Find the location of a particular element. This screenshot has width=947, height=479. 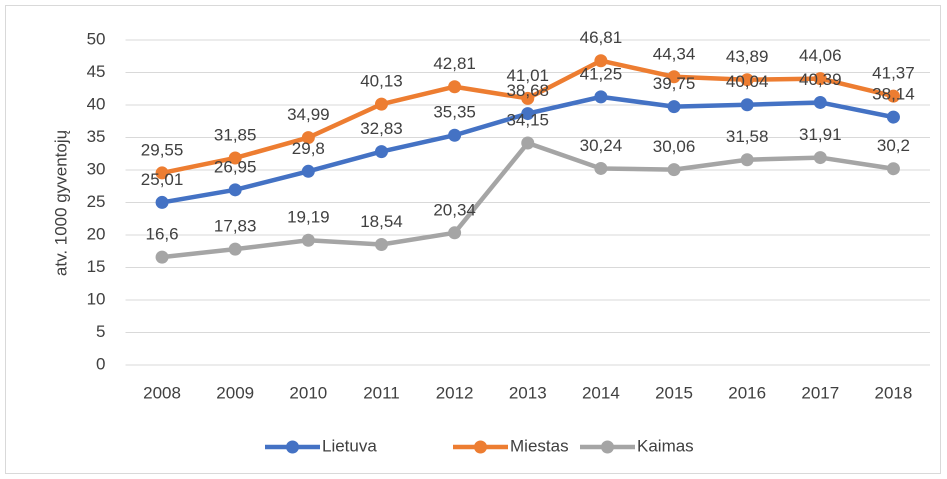

data-label: 39,75 is located at coordinates (674, 83).